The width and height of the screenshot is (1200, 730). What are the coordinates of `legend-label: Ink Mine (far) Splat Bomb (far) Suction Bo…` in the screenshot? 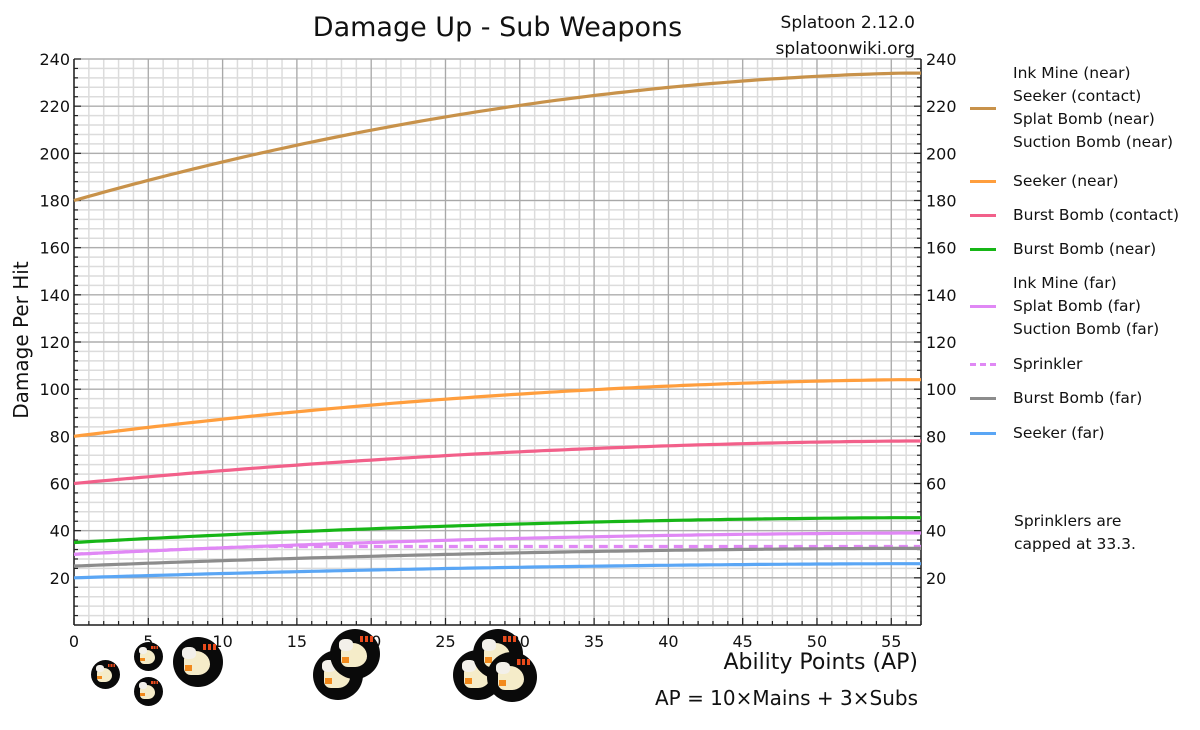 It's located at (1086, 306).